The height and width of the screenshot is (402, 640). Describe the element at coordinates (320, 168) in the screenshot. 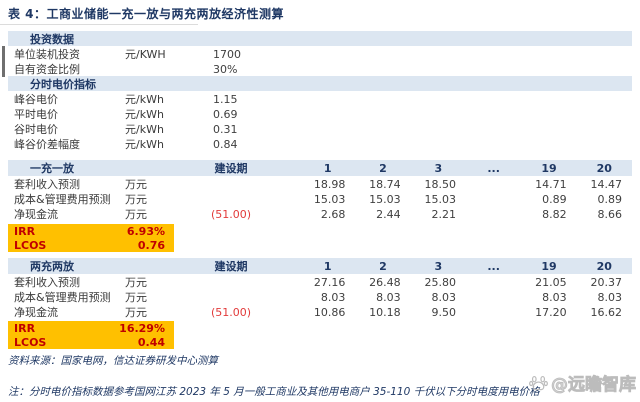

I see `section-header-one-charge: 一充一放 建设期 1 2 3 ... 19 20` at that location.